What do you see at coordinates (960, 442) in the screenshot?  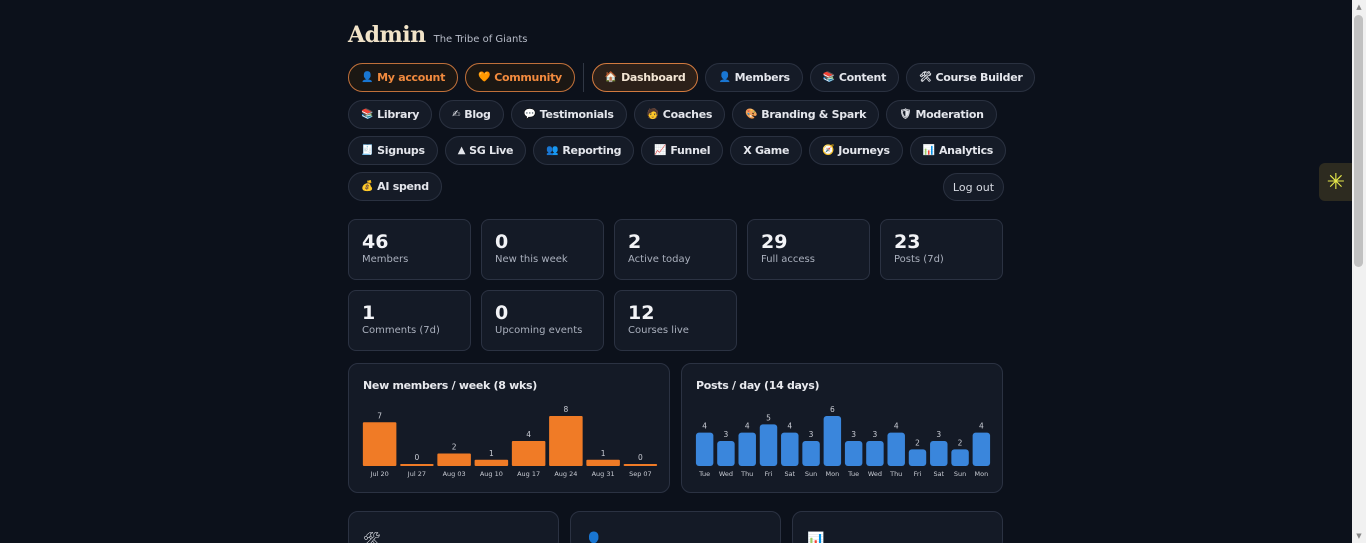 I see `bar-value-label: 2` at bounding box center [960, 442].